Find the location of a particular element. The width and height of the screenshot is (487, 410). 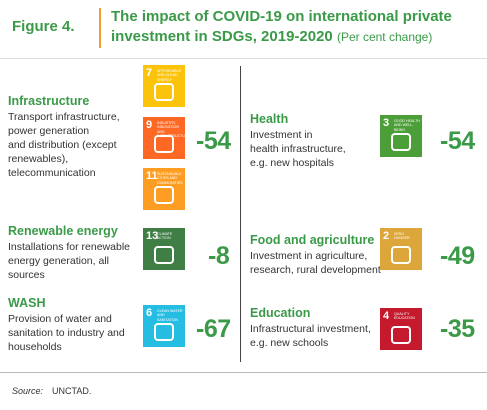

sdg-label: GOOD HEALTH AND WELL-BEING is located at coordinates (407, 125).